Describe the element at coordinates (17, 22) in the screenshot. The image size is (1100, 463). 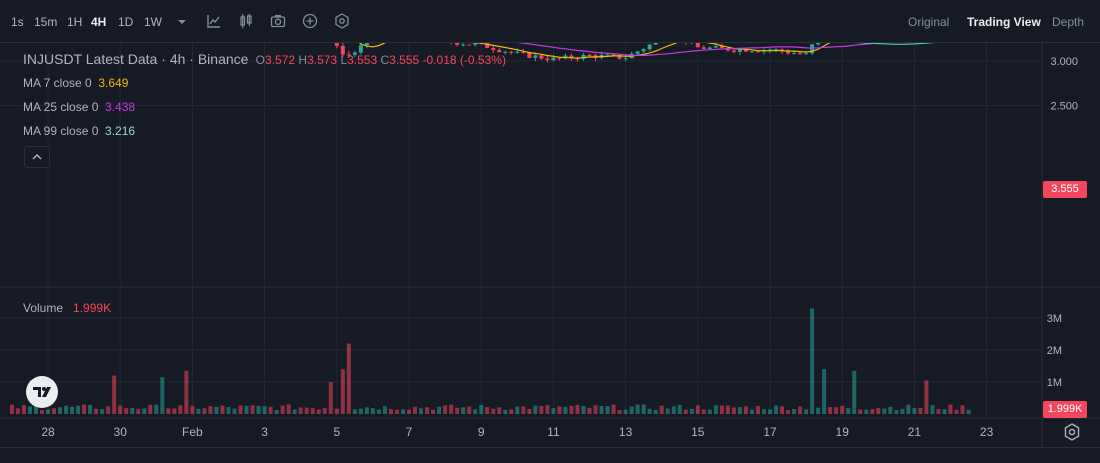
I see `timeframe-1s: 1s` at that location.